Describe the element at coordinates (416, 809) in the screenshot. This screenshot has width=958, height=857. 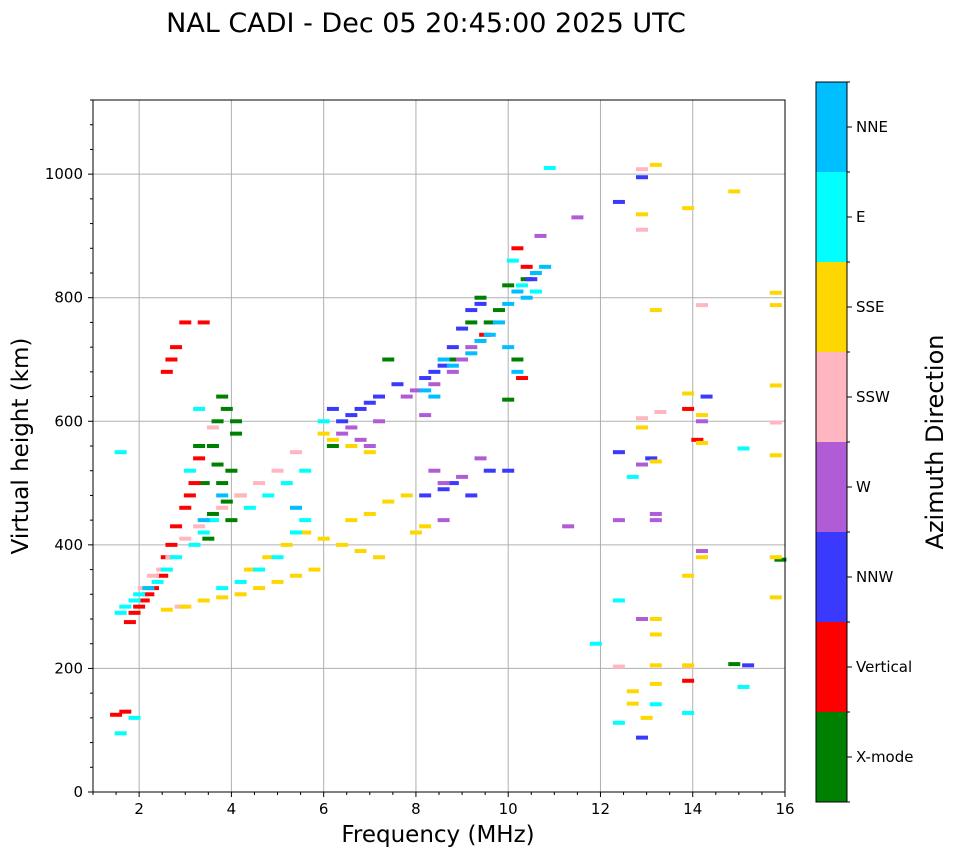
I see `x-tick-label: 8` at that location.